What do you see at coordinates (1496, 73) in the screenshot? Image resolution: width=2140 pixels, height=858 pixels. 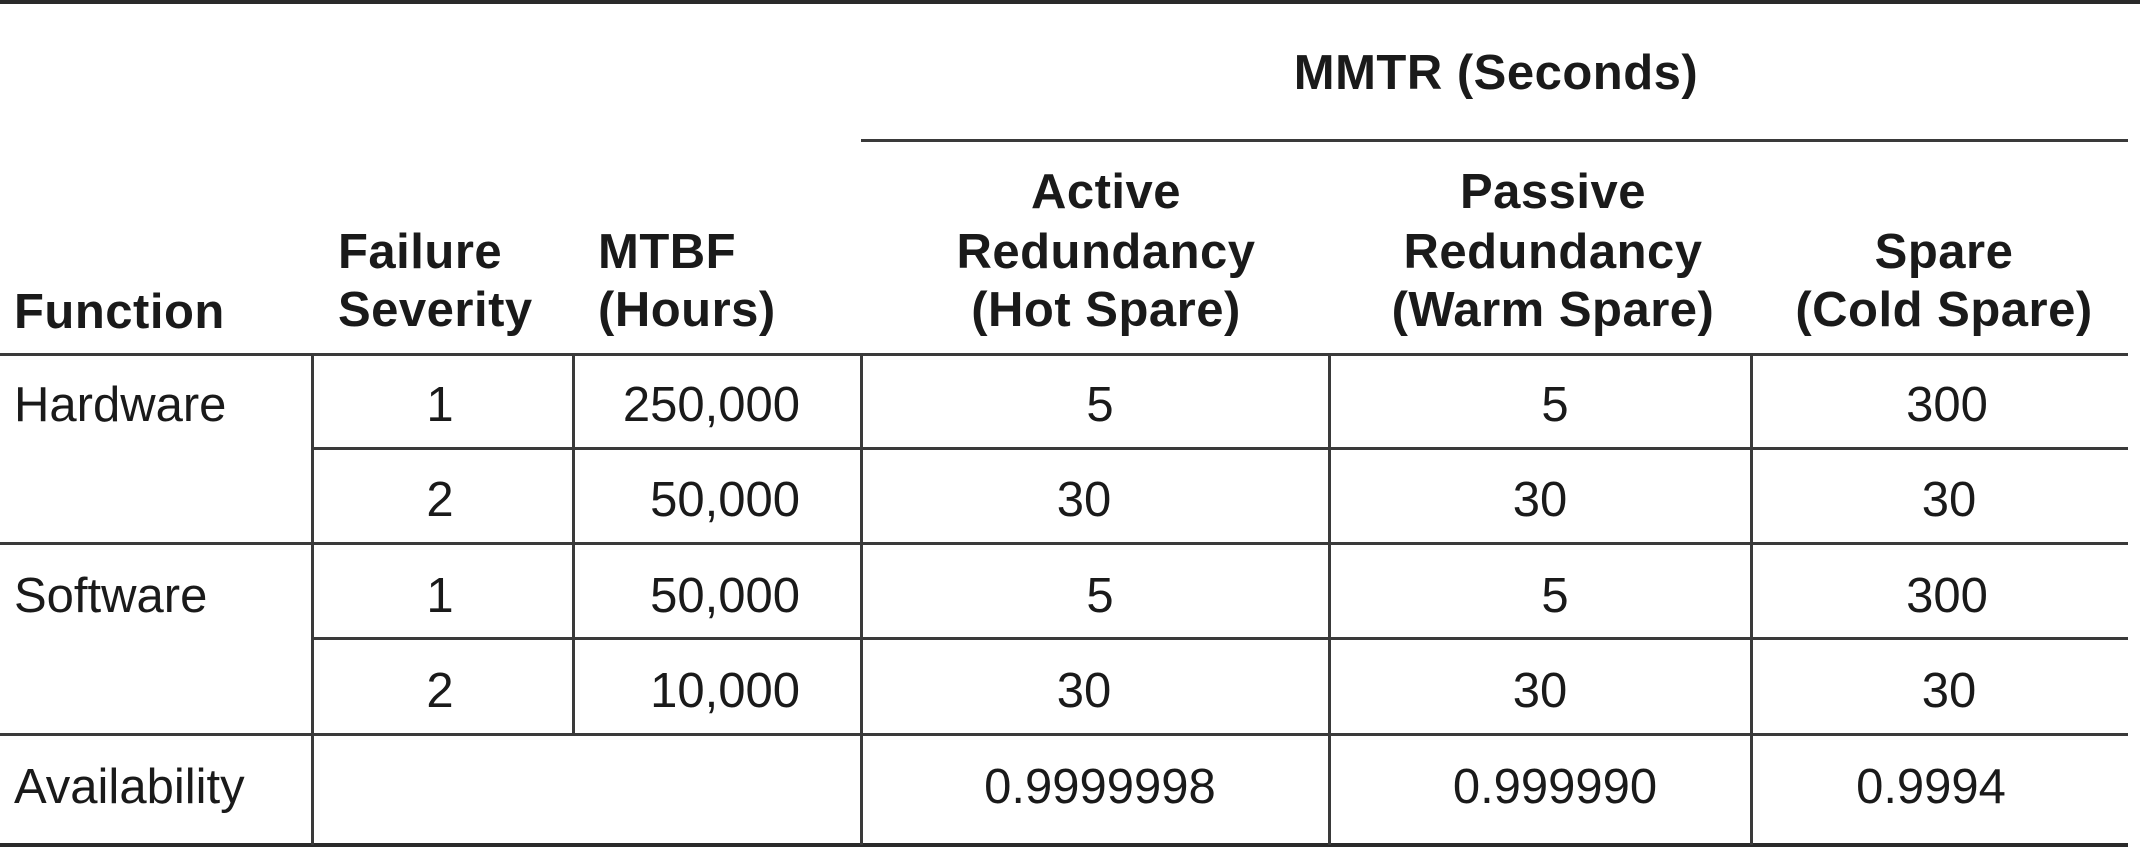 I see `group-header-mmtr: MMTR (Seconds)` at bounding box center [1496, 73].